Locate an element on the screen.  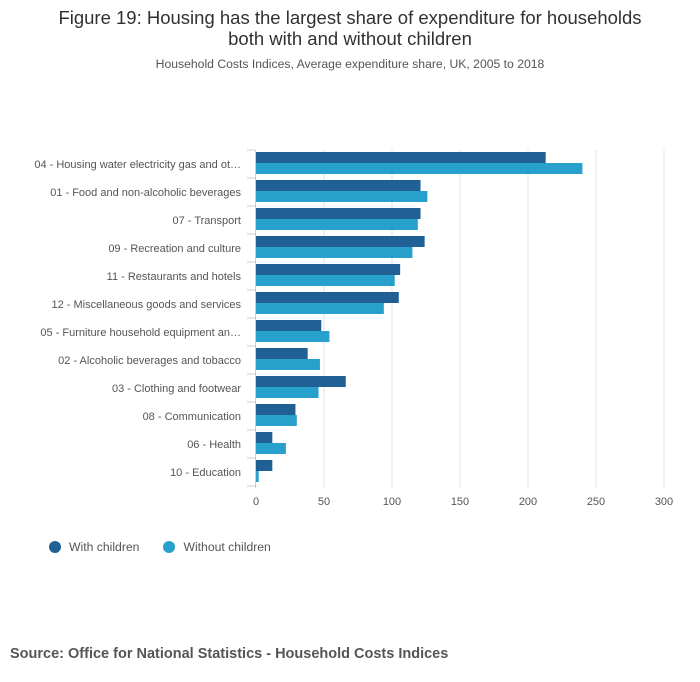
x-tick-label: 300 is located at coordinates (664, 502).